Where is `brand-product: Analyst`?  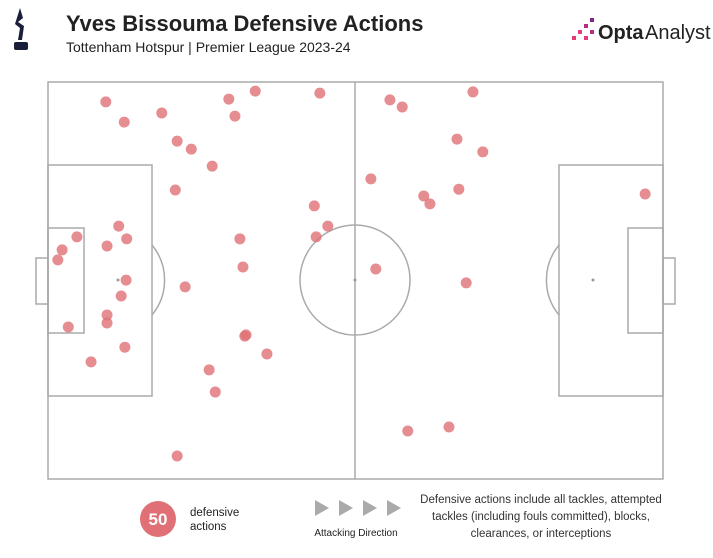
brand-product: Analyst is located at coordinates (678, 33).